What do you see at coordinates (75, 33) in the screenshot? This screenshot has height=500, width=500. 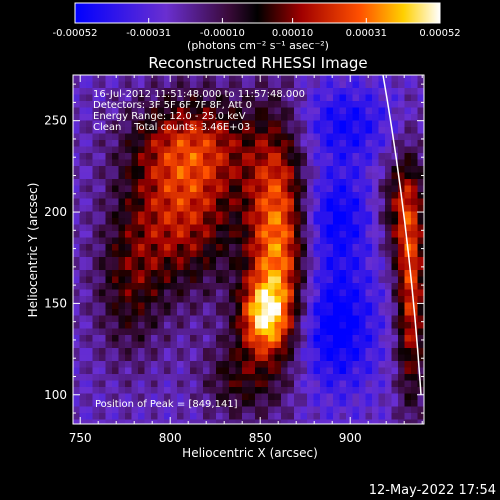 I see `colorbar-tick-label: -0.00052` at bounding box center [75, 33].